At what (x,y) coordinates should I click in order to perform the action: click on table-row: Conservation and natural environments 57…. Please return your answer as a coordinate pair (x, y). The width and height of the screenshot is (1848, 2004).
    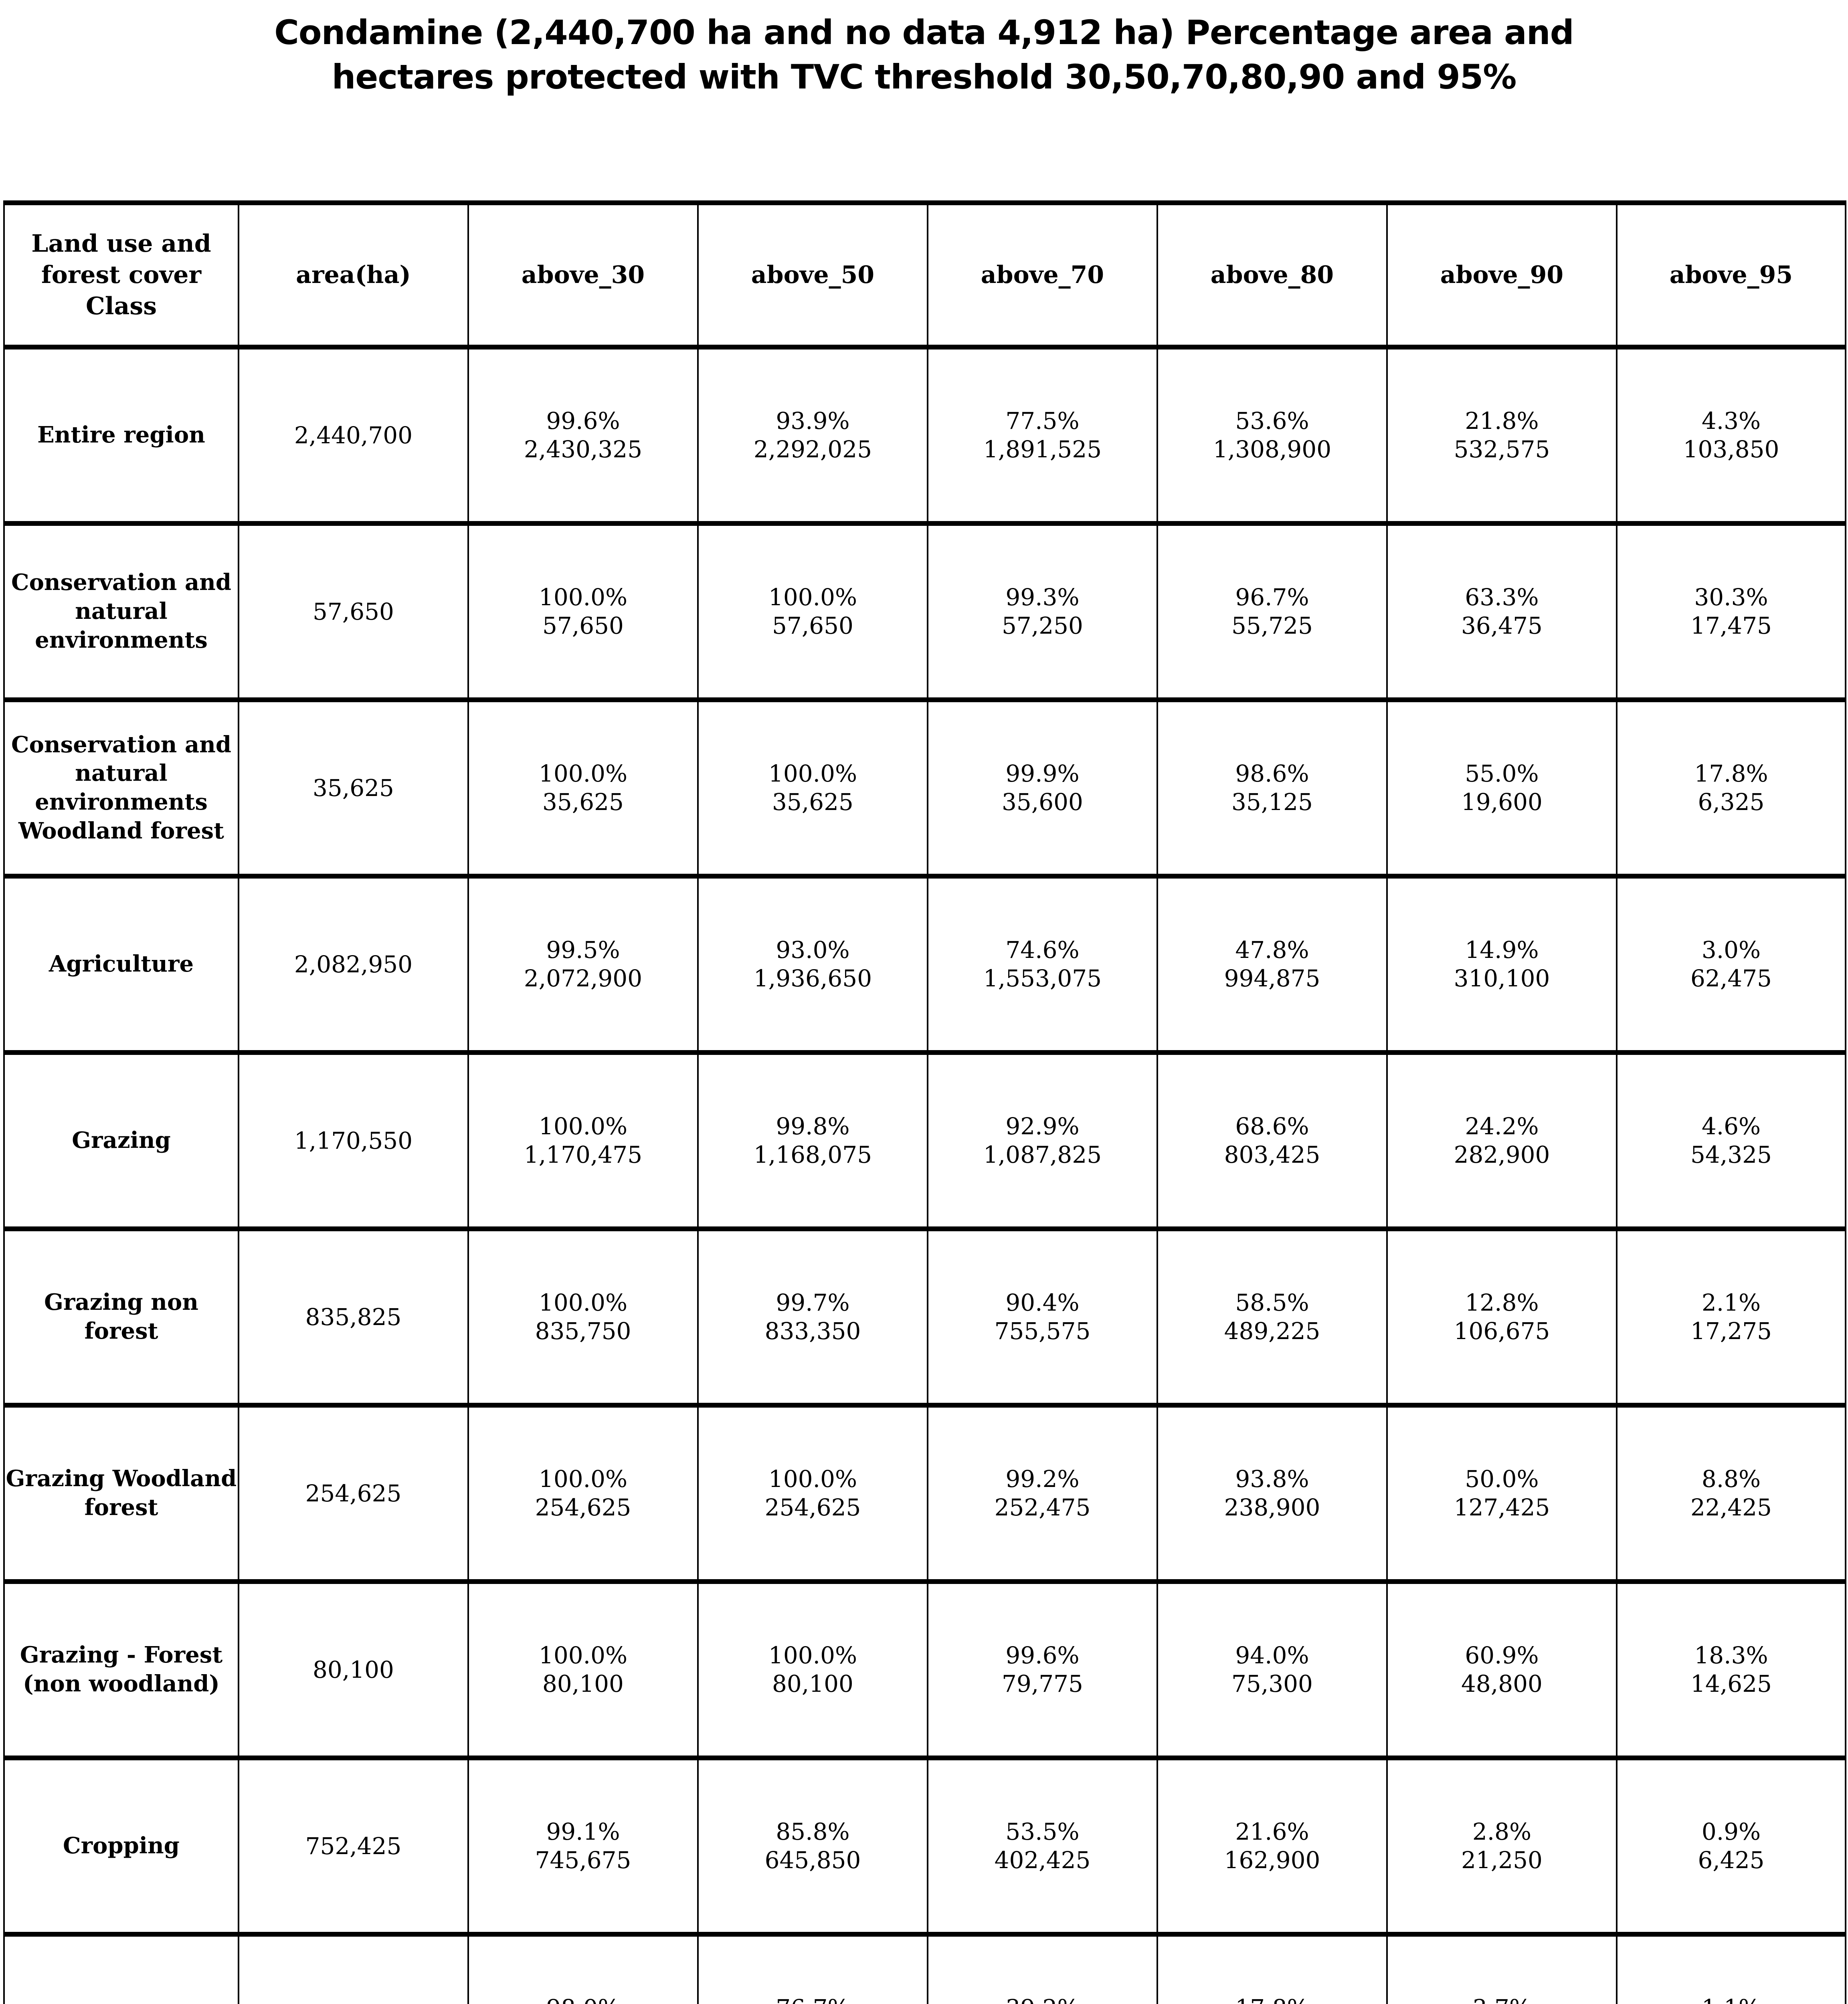
    Looking at the image, I should click on (924, 611).